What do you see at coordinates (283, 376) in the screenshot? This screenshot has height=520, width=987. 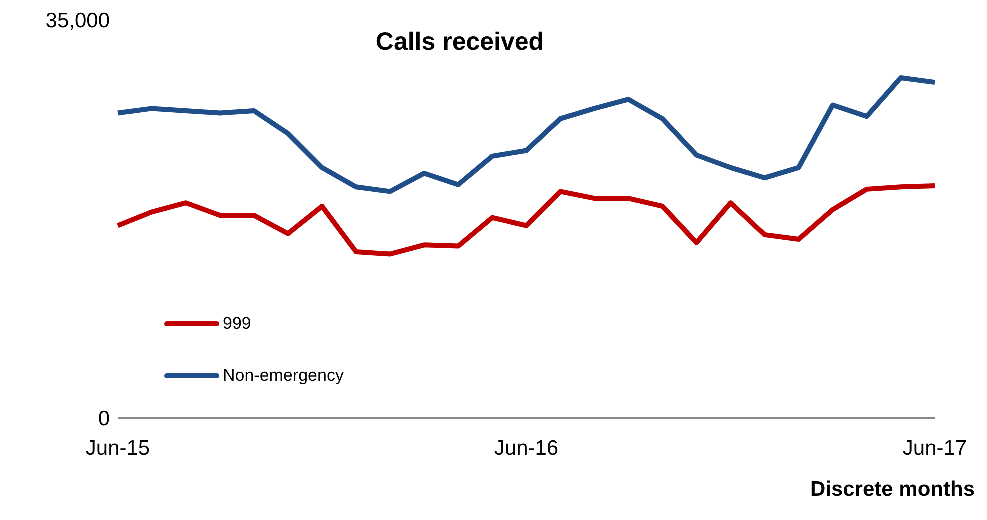 I see `legend-label: Non-emergency` at bounding box center [283, 376].